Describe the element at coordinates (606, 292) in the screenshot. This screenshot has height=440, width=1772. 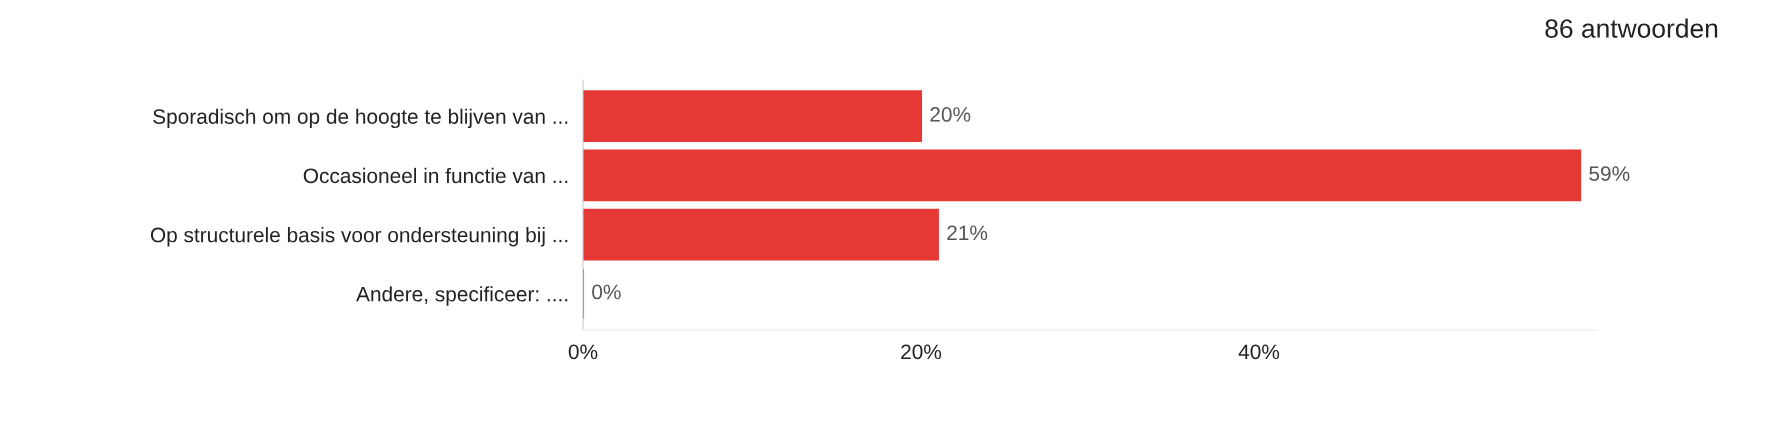
I see `data-label: 0%` at that location.